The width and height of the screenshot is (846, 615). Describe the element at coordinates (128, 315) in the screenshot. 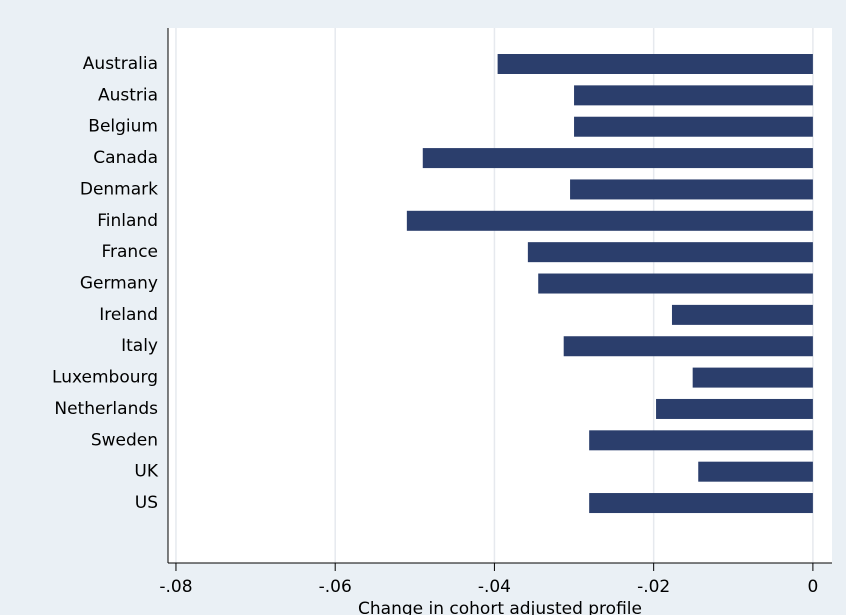

I see `y-tick-label: Ireland` at that location.